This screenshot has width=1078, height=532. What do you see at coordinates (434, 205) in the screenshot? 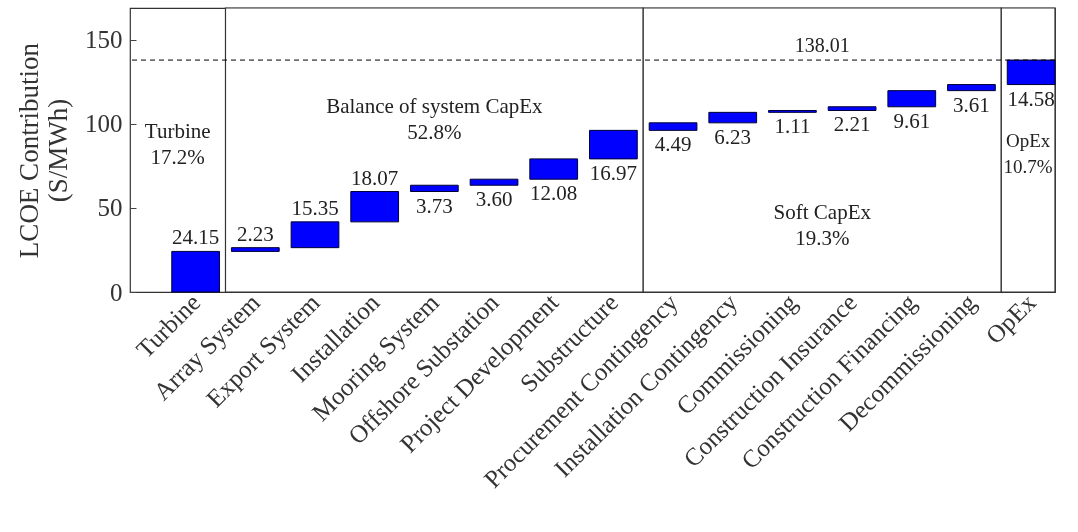
I see `data-label: 3.73` at bounding box center [434, 205].